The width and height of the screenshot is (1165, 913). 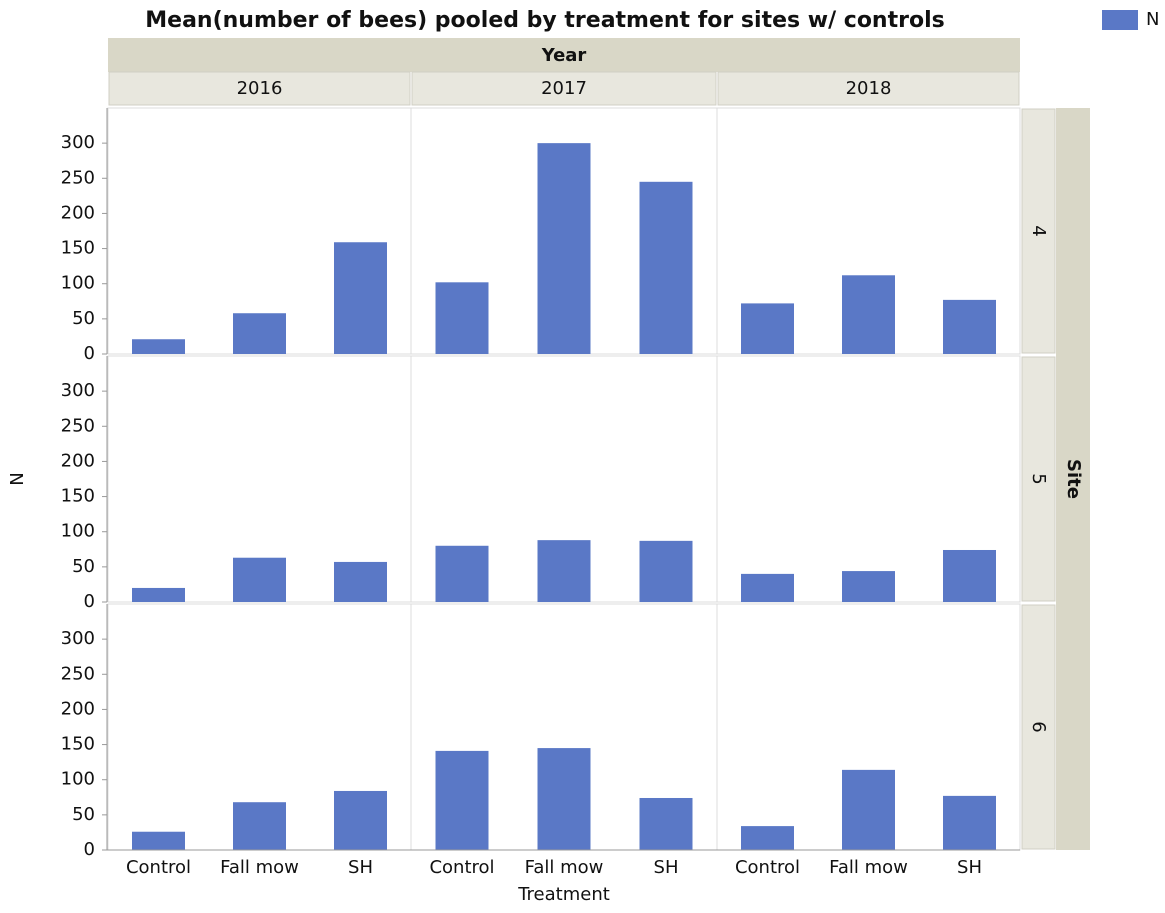 I want to click on column-facet-label: Year, so click(x=564, y=55).